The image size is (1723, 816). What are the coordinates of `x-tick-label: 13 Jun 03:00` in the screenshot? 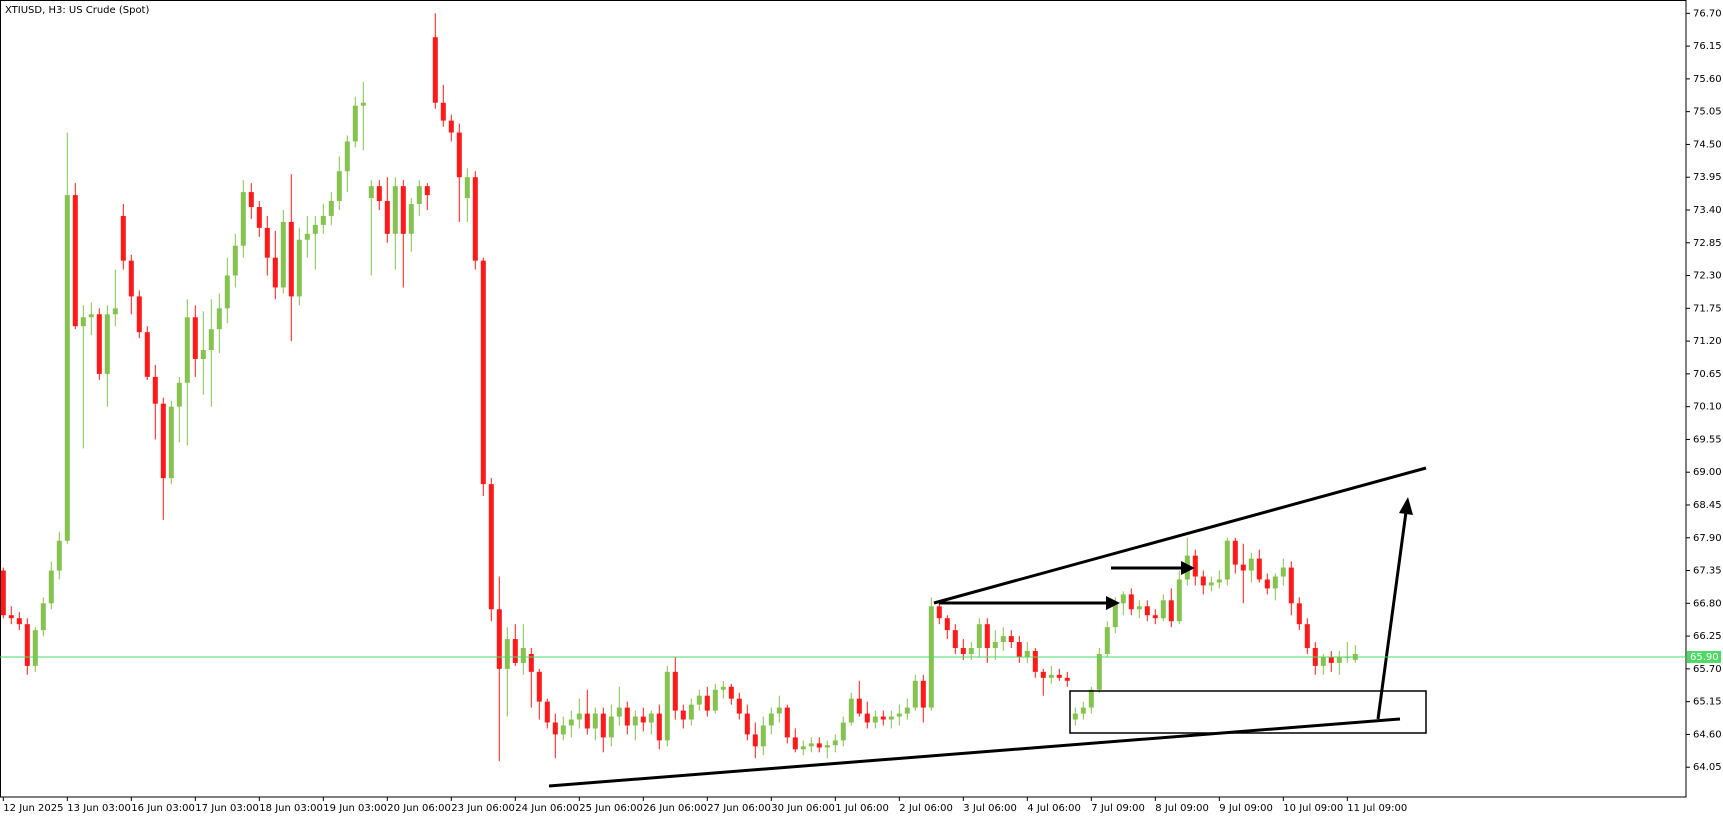 It's located at (99, 808).